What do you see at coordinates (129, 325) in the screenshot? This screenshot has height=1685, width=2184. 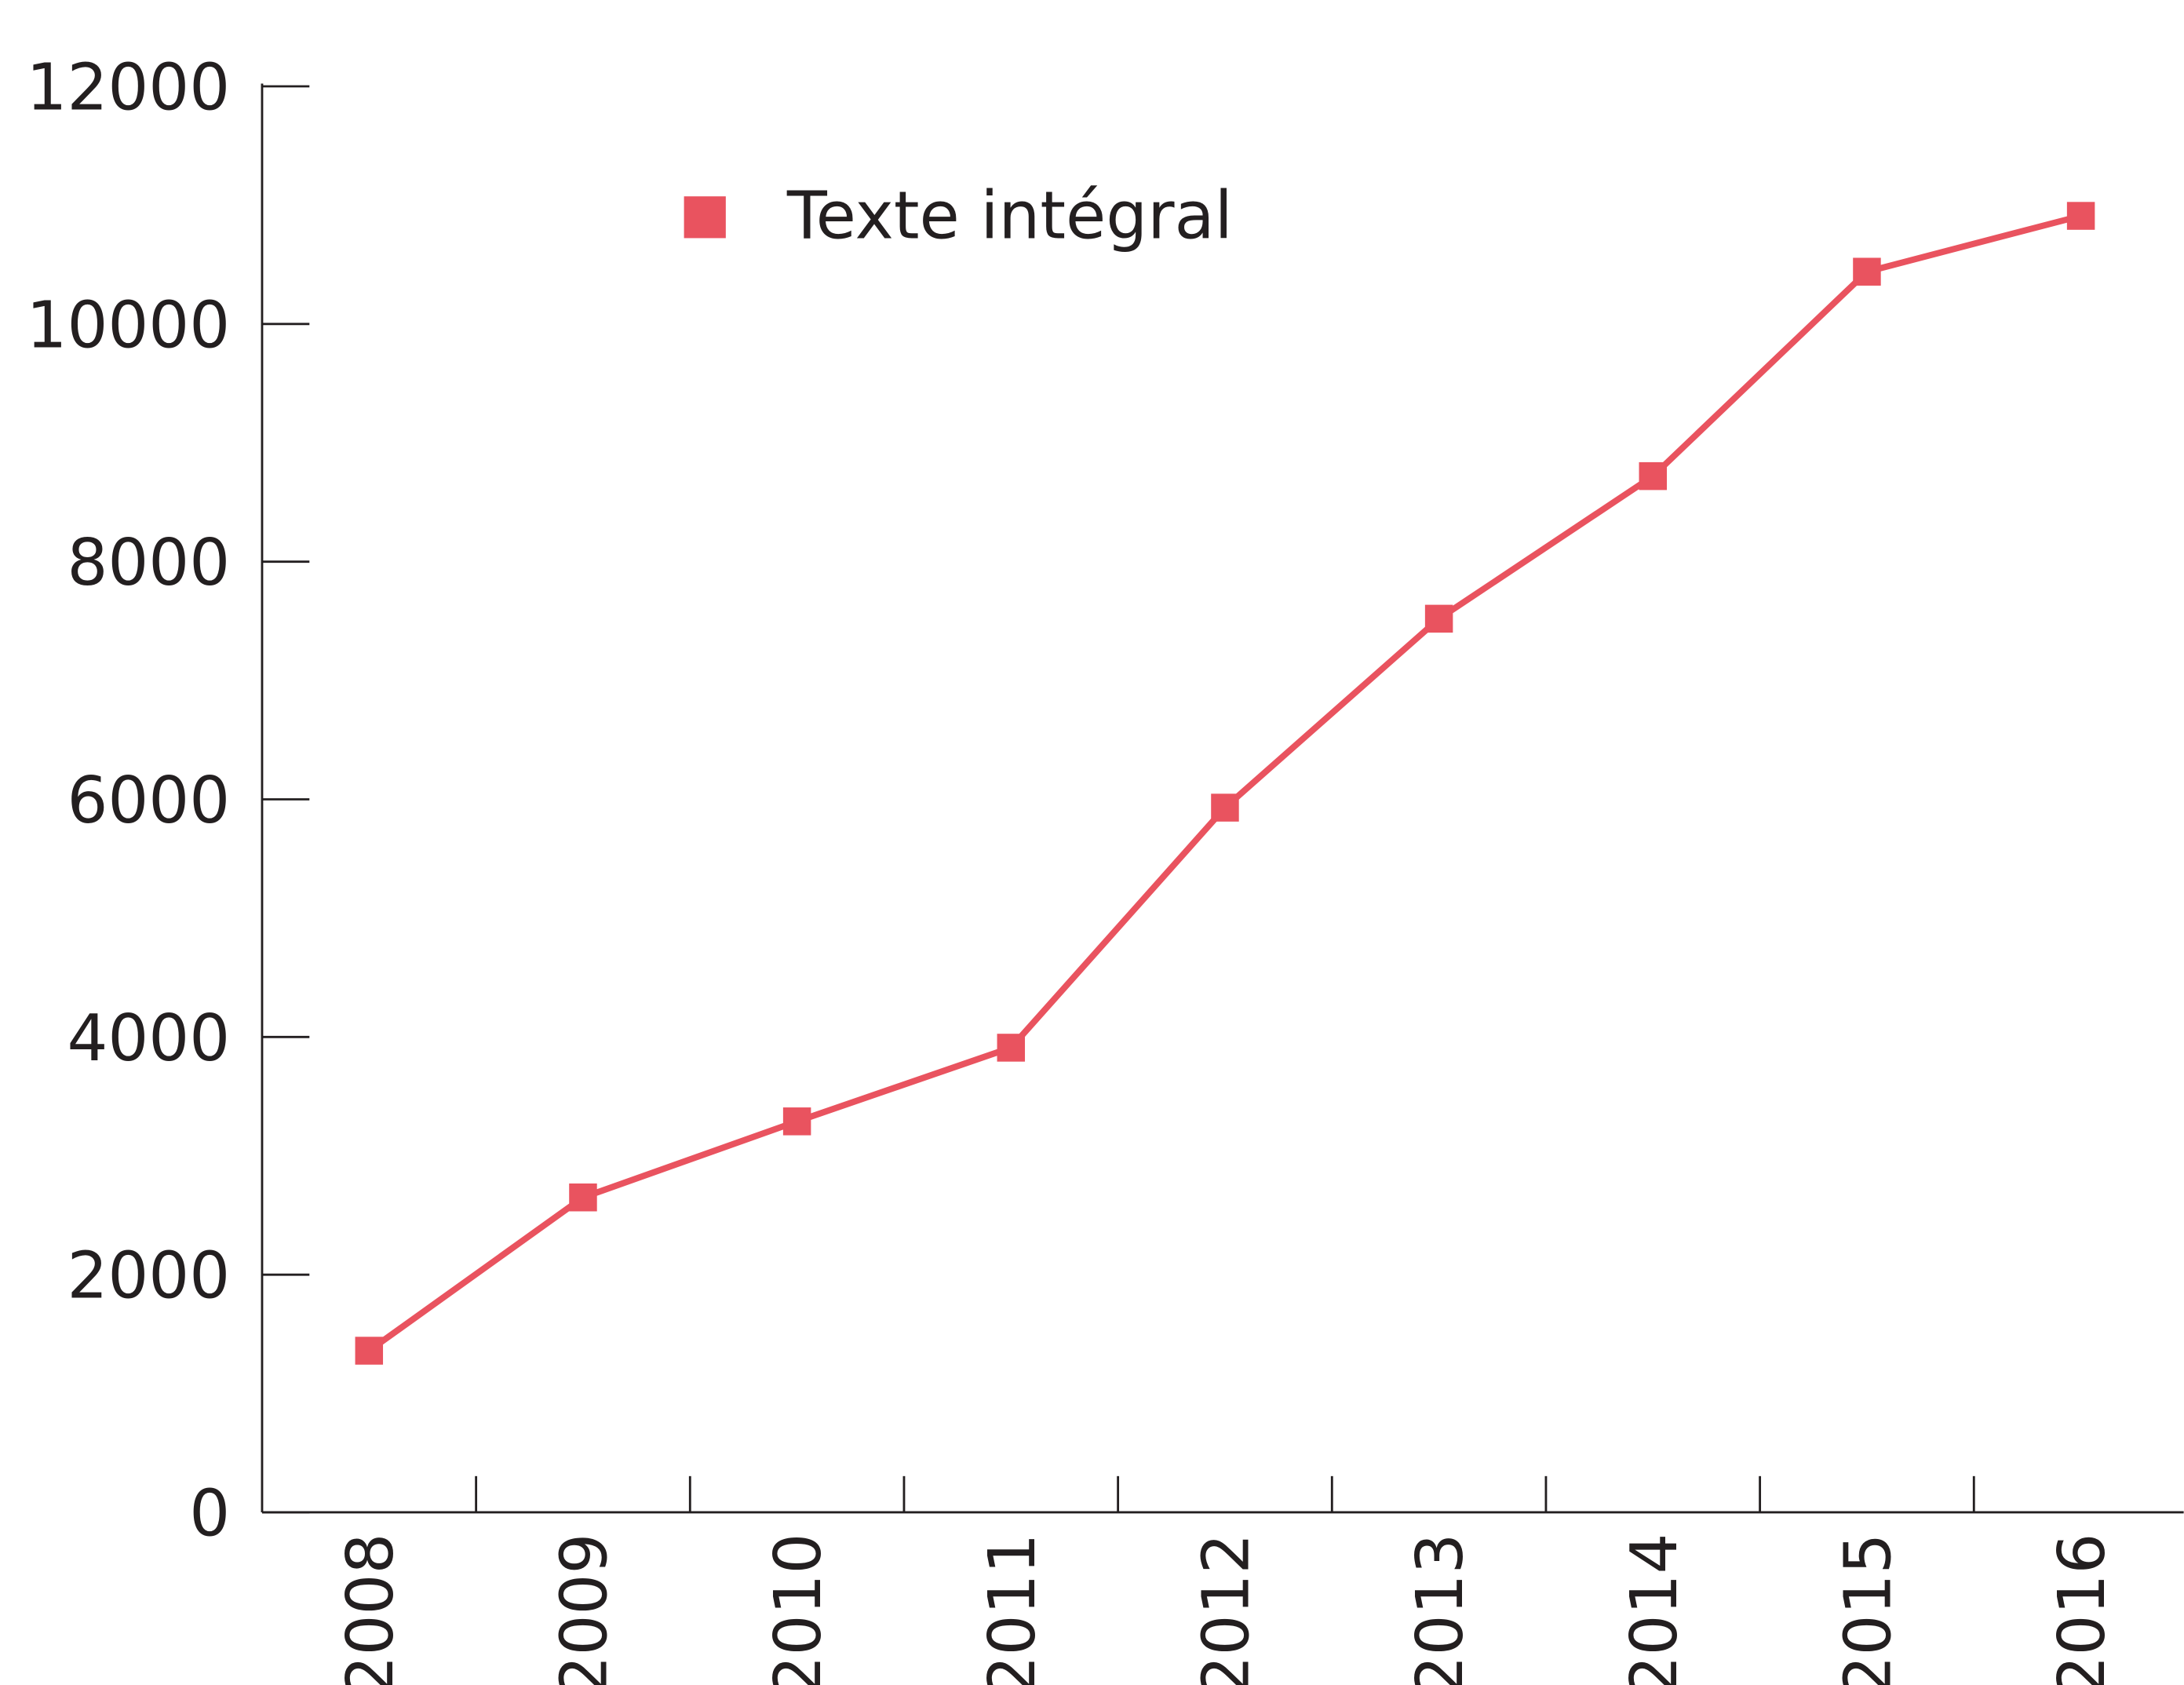 I see `y-tick-label: 10000` at bounding box center [129, 325].